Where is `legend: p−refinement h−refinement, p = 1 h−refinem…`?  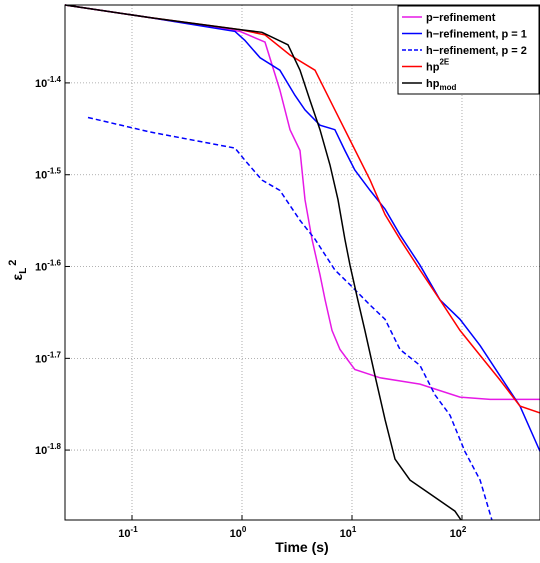 legend: p−refinement h−refinement, p = 1 h−refinem… is located at coordinates (468, 50).